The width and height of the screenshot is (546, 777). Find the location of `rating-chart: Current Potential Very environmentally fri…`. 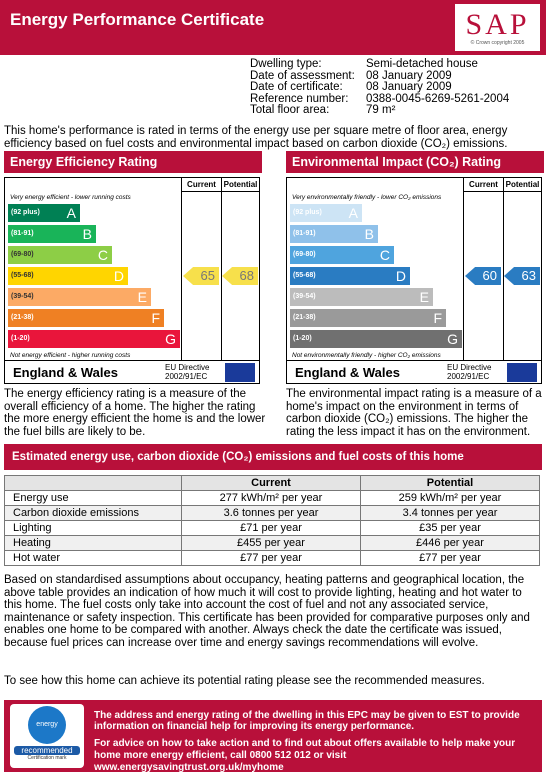

rating-chart: Current Potential Very environmentally fri… is located at coordinates (414, 280).